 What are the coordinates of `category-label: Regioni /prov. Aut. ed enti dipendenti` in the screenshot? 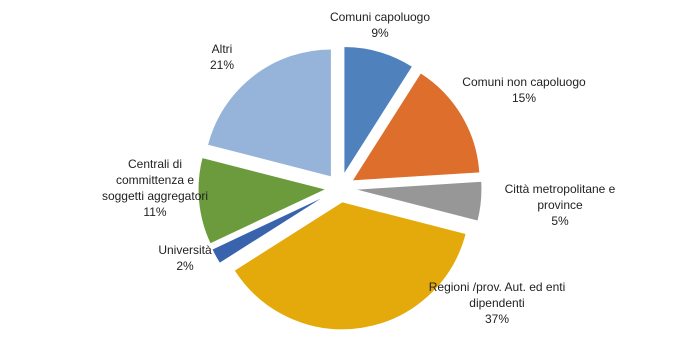 It's located at (497, 295).